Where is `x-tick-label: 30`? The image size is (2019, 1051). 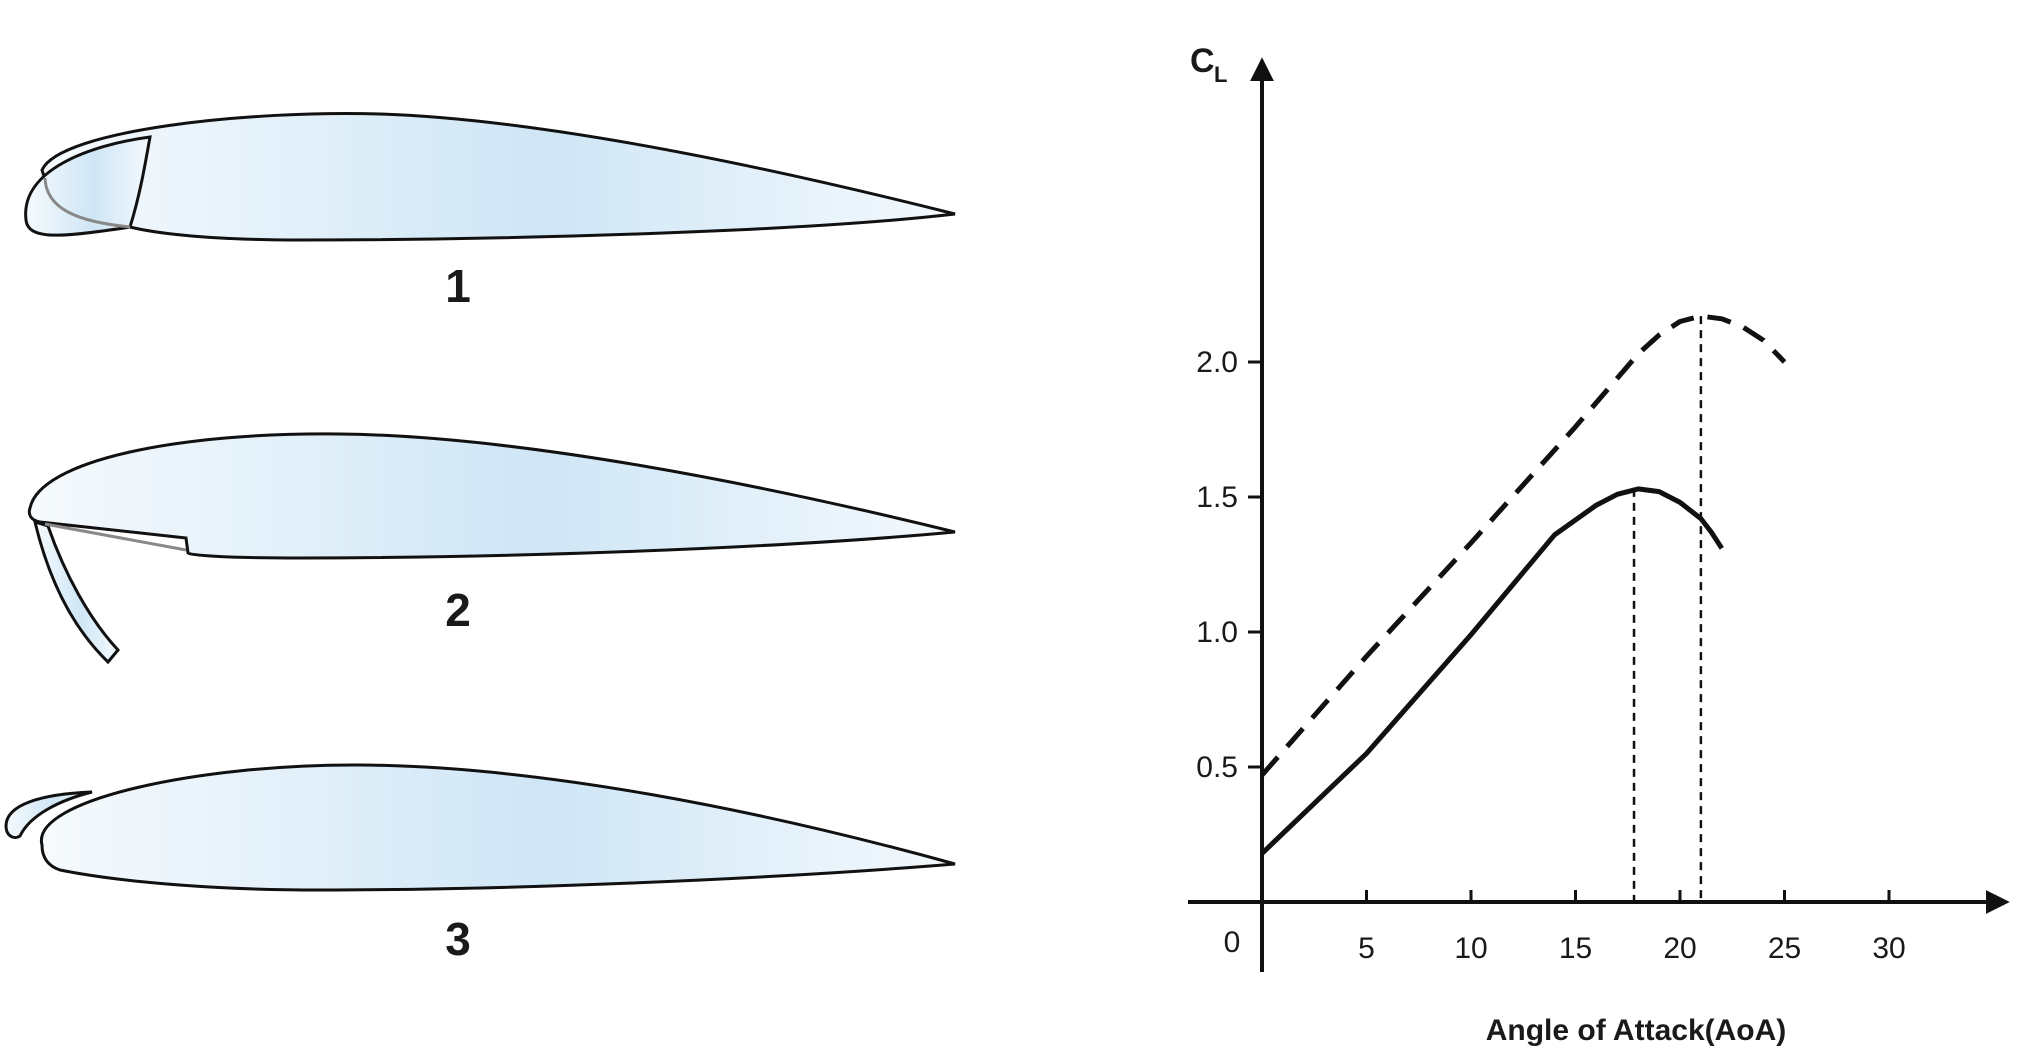 x-tick-label: 30 is located at coordinates (1888, 948).